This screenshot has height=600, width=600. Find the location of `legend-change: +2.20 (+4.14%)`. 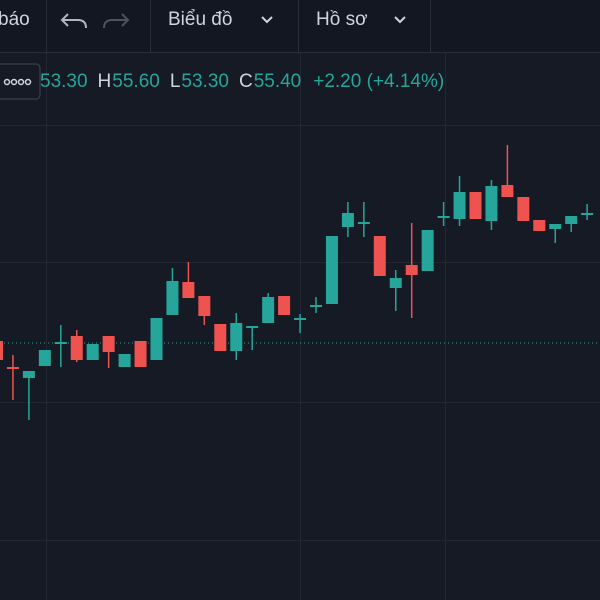

legend-change: +2.20 (+4.14%) is located at coordinates (378, 81).